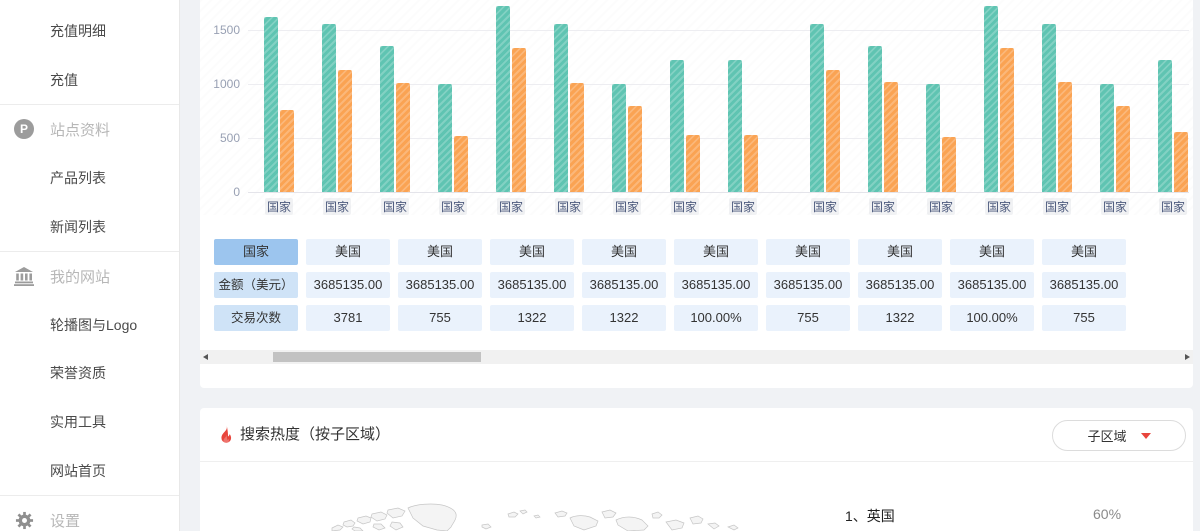  What do you see at coordinates (24, 130) in the screenshot?
I see `svg-text: P` at bounding box center [24, 130].